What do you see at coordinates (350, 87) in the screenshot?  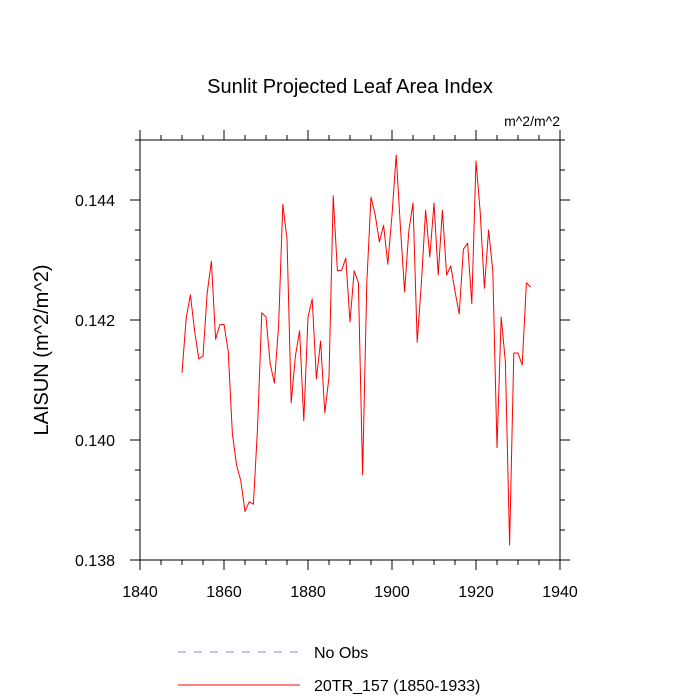 I see `chart-title: Sunlit Projected Leaf Area Index` at bounding box center [350, 87].